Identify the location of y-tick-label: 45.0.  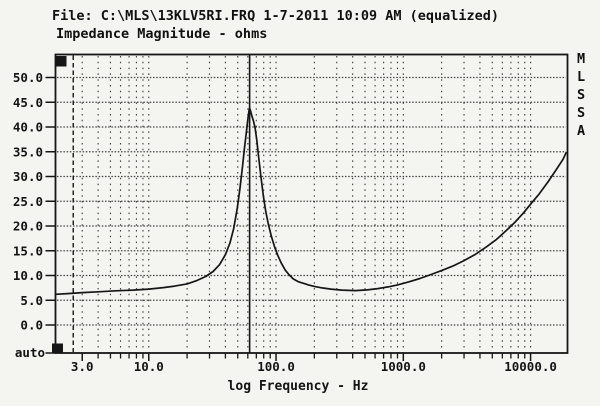
(28, 102).